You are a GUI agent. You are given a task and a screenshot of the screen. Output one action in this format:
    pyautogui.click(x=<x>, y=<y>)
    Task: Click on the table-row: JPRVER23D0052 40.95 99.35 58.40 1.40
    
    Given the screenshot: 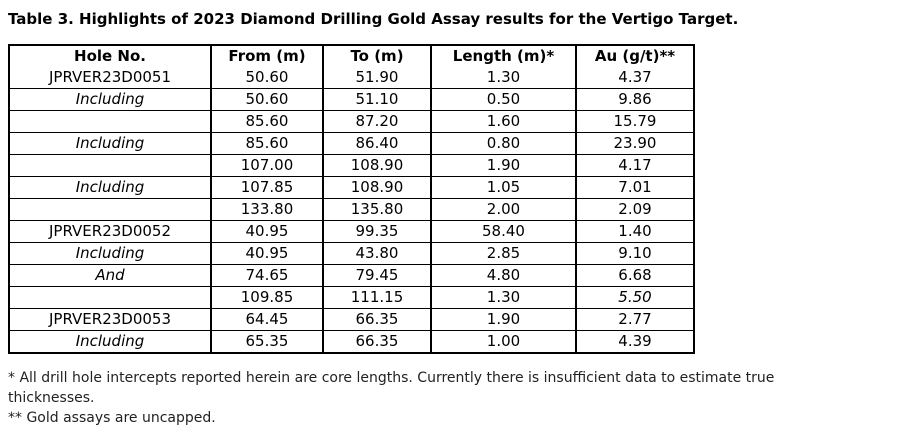 What is the action you would take?
    pyautogui.click(x=351, y=231)
    